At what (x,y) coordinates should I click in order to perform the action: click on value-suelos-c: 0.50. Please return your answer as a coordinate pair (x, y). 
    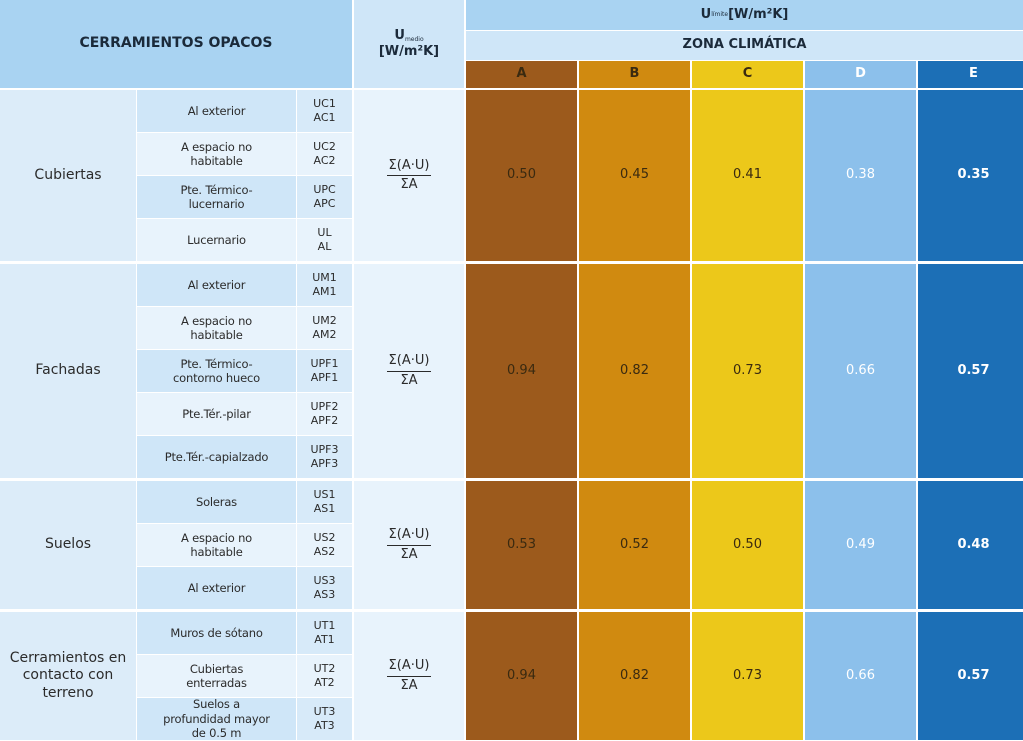
    Looking at the image, I should click on (747, 545).